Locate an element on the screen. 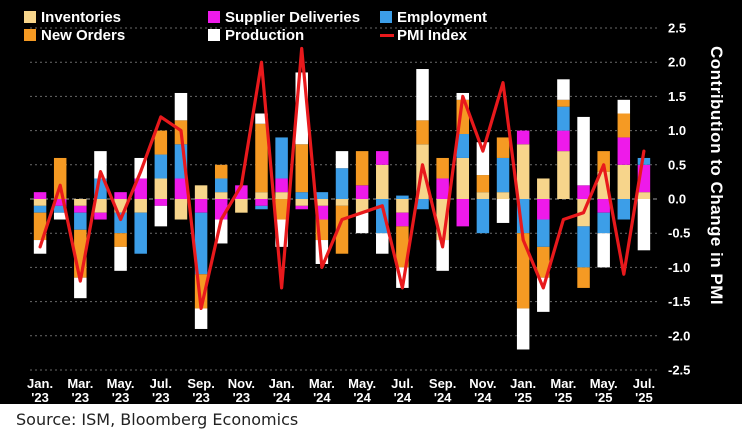 The width and height of the screenshot is (742, 441). source-note: Source: ISM, Bloomberg Economics is located at coordinates (157, 419).